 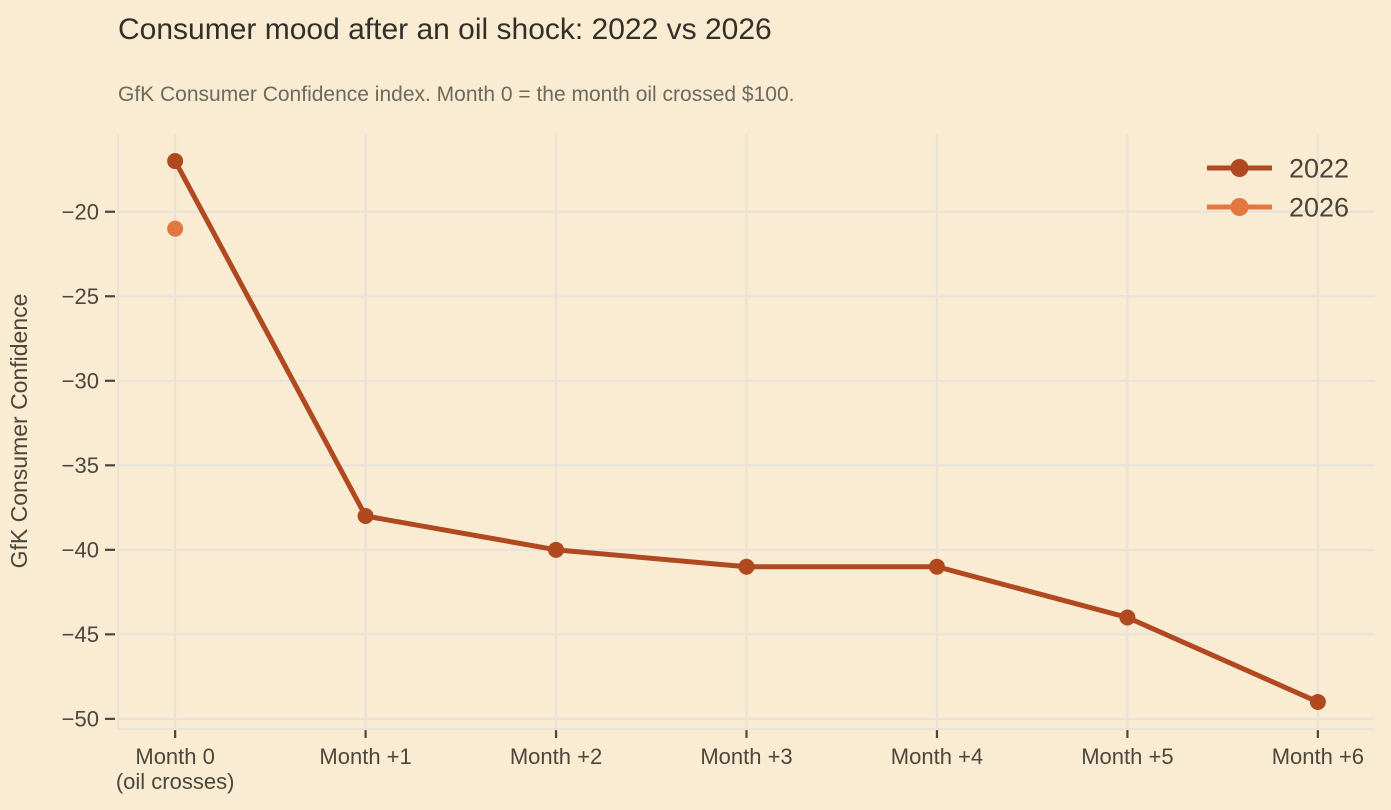 What do you see at coordinates (365, 756) in the screenshot?
I see `x-tick-label: Month +1` at bounding box center [365, 756].